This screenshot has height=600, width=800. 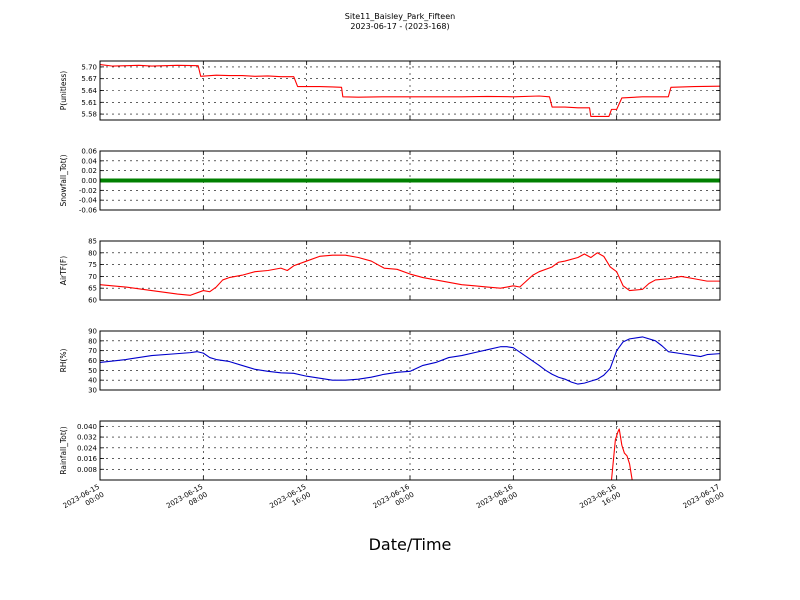 I want to click on y-axis-label: Snowfall_Tot(), so click(x=63, y=180).